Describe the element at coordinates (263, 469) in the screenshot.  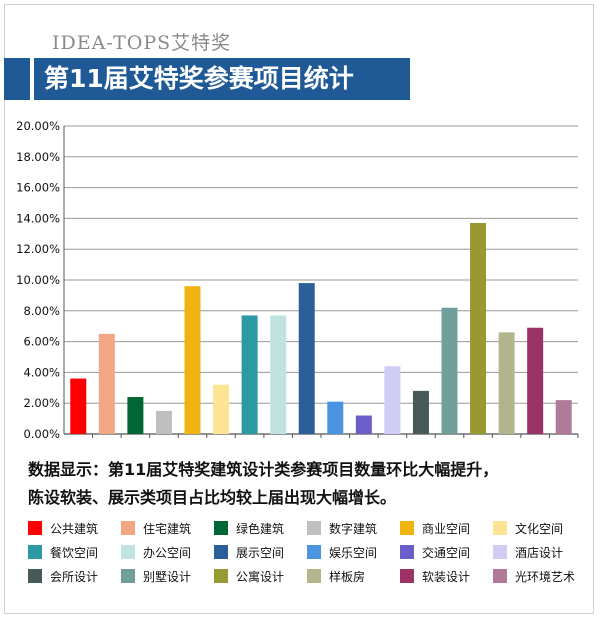
I see `data-note-line-1: 数据显示：第11届艾特奖建筑设计类参赛项目数量环比大幅提升，` at that location.